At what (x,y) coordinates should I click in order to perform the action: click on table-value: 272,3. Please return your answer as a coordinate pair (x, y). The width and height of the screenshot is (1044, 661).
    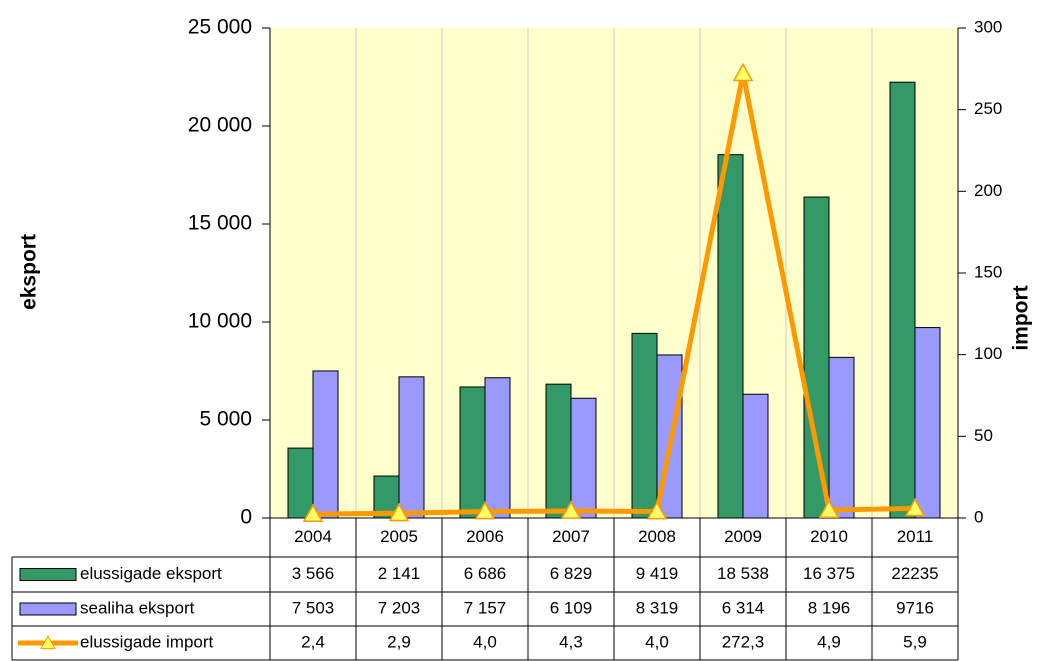
    Looking at the image, I should click on (743, 641).